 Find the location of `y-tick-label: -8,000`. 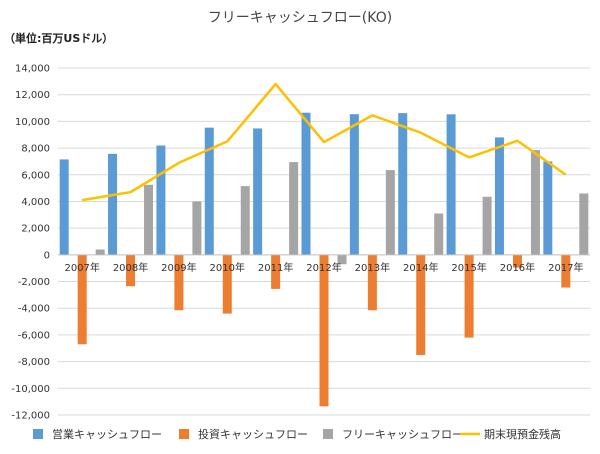

y-tick-label: -8,000 is located at coordinates (34, 362).